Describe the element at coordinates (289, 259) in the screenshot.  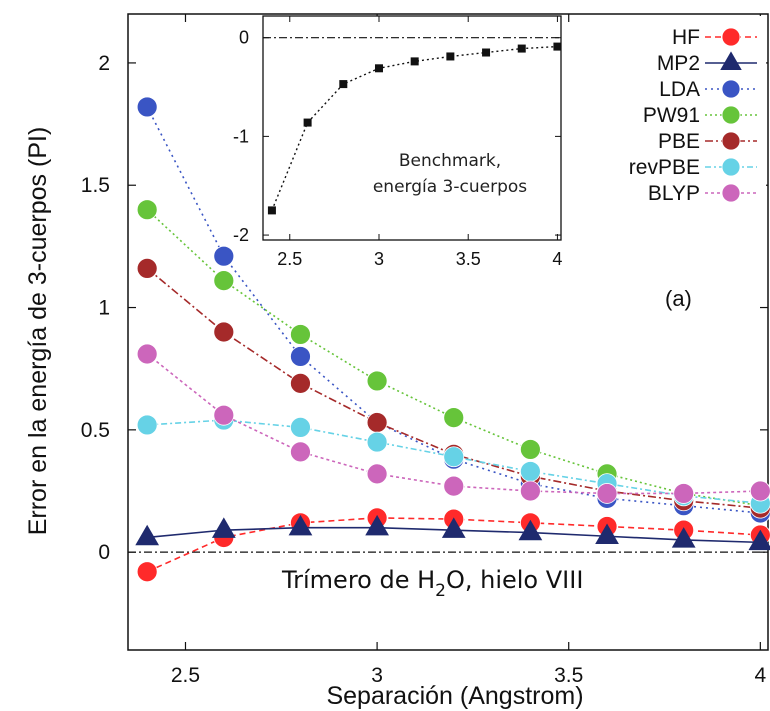
I see `inset-x-tick-label: 2.5` at that location.